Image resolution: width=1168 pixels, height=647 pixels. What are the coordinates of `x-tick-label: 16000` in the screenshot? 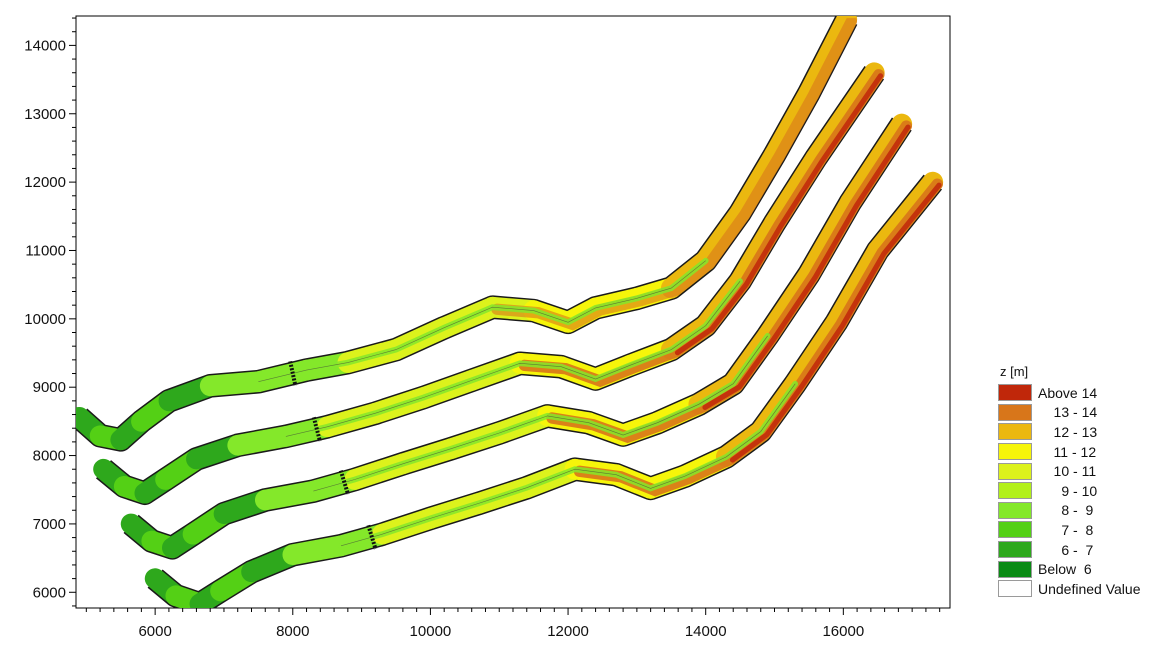 It's located at (843, 631).